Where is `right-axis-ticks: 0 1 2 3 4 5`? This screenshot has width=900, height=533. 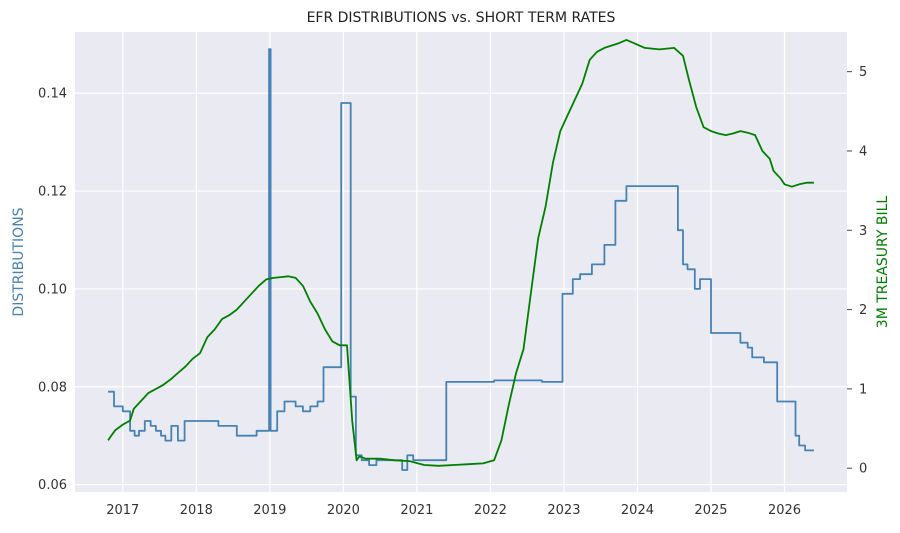
right-axis-ticks: 0 1 2 3 4 5 is located at coordinates (857, 271).